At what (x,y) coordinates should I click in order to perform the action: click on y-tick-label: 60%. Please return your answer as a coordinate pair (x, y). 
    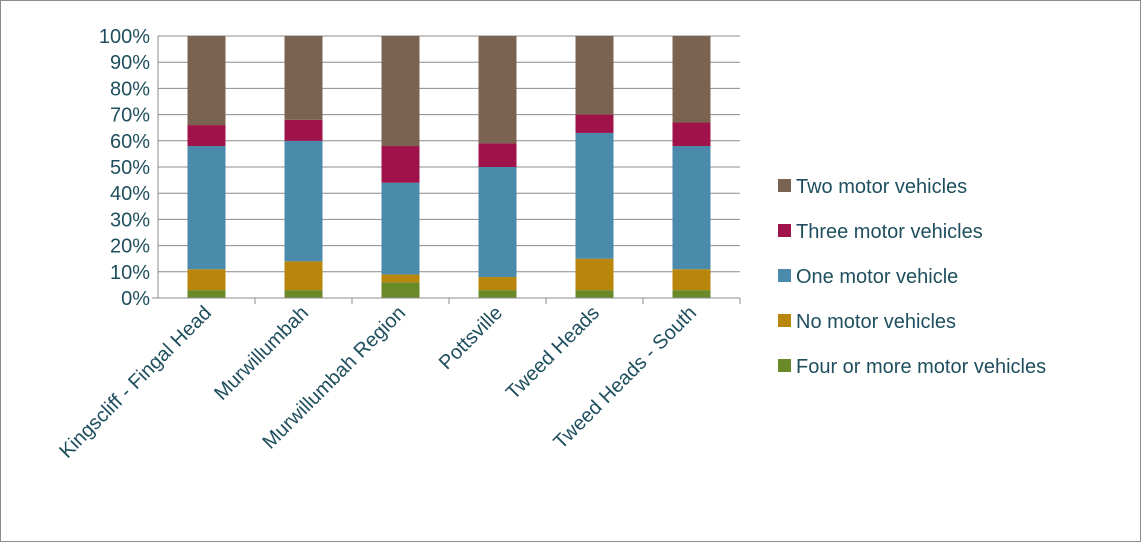
    Looking at the image, I should click on (130, 142).